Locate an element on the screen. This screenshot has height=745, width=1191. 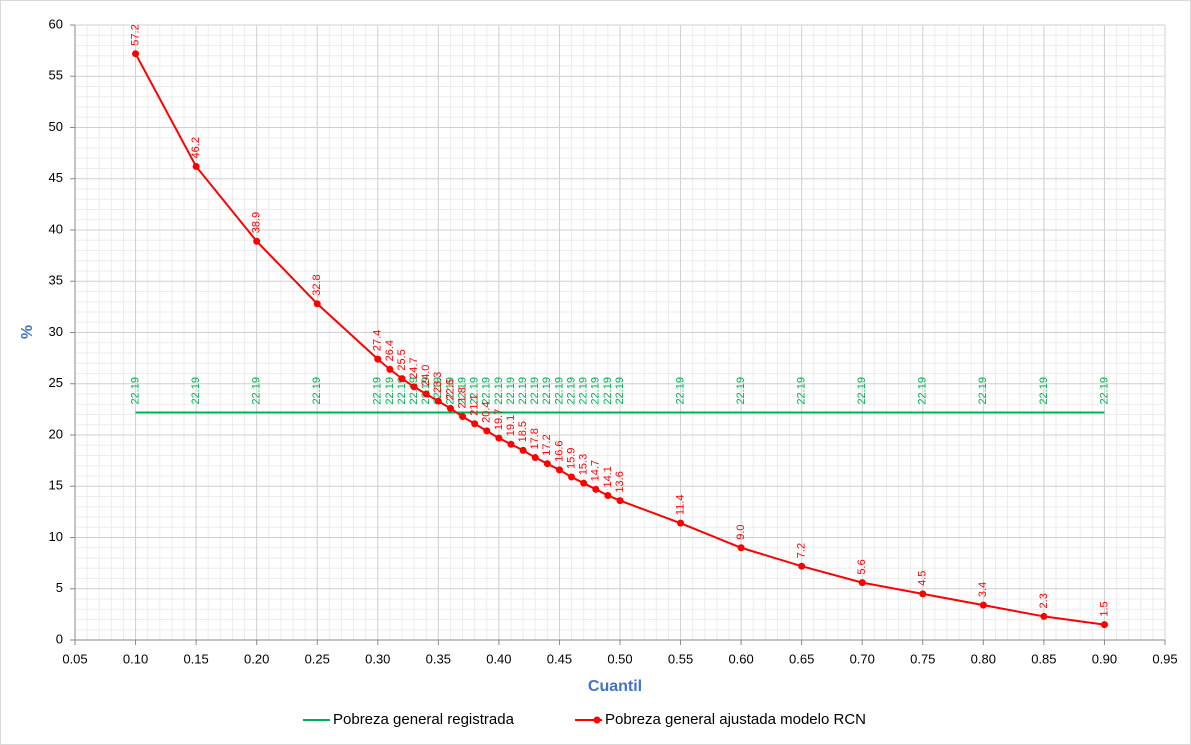
x-tick-label: 0.80 is located at coordinates (983, 658).